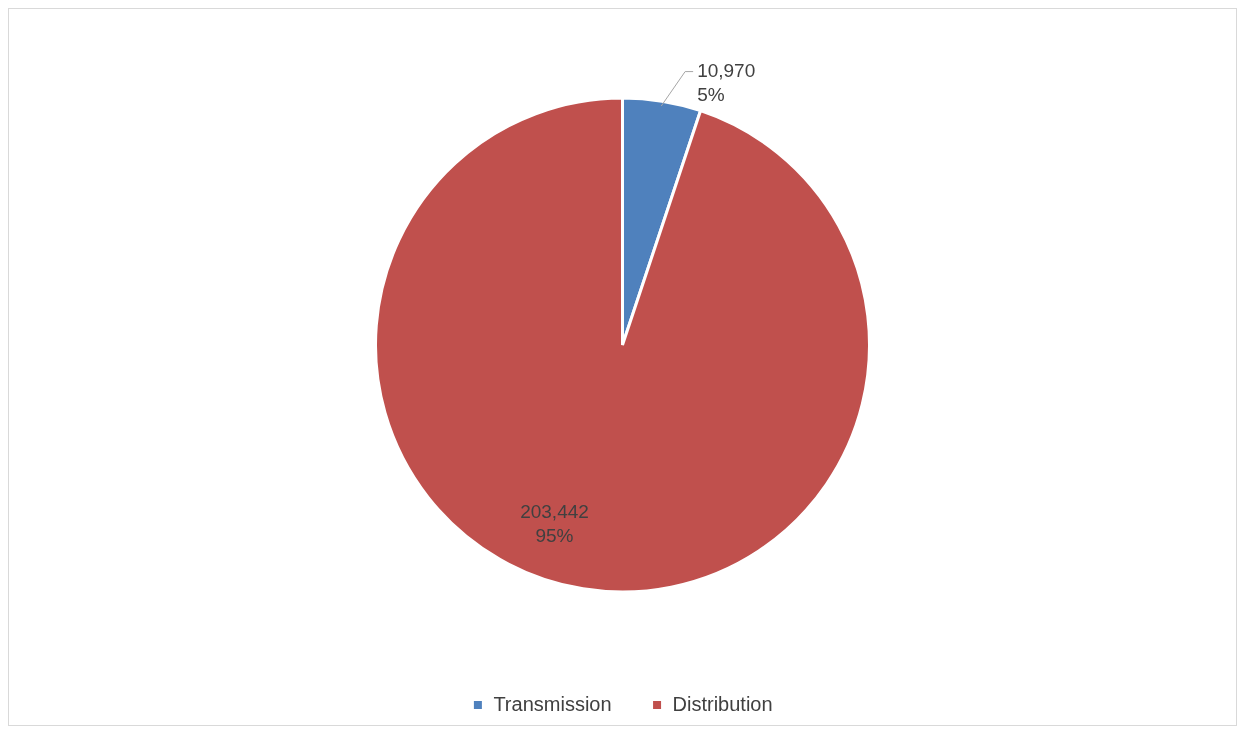  Describe the element at coordinates (722, 703) in the screenshot. I see `legend-label: Distribution` at that location.